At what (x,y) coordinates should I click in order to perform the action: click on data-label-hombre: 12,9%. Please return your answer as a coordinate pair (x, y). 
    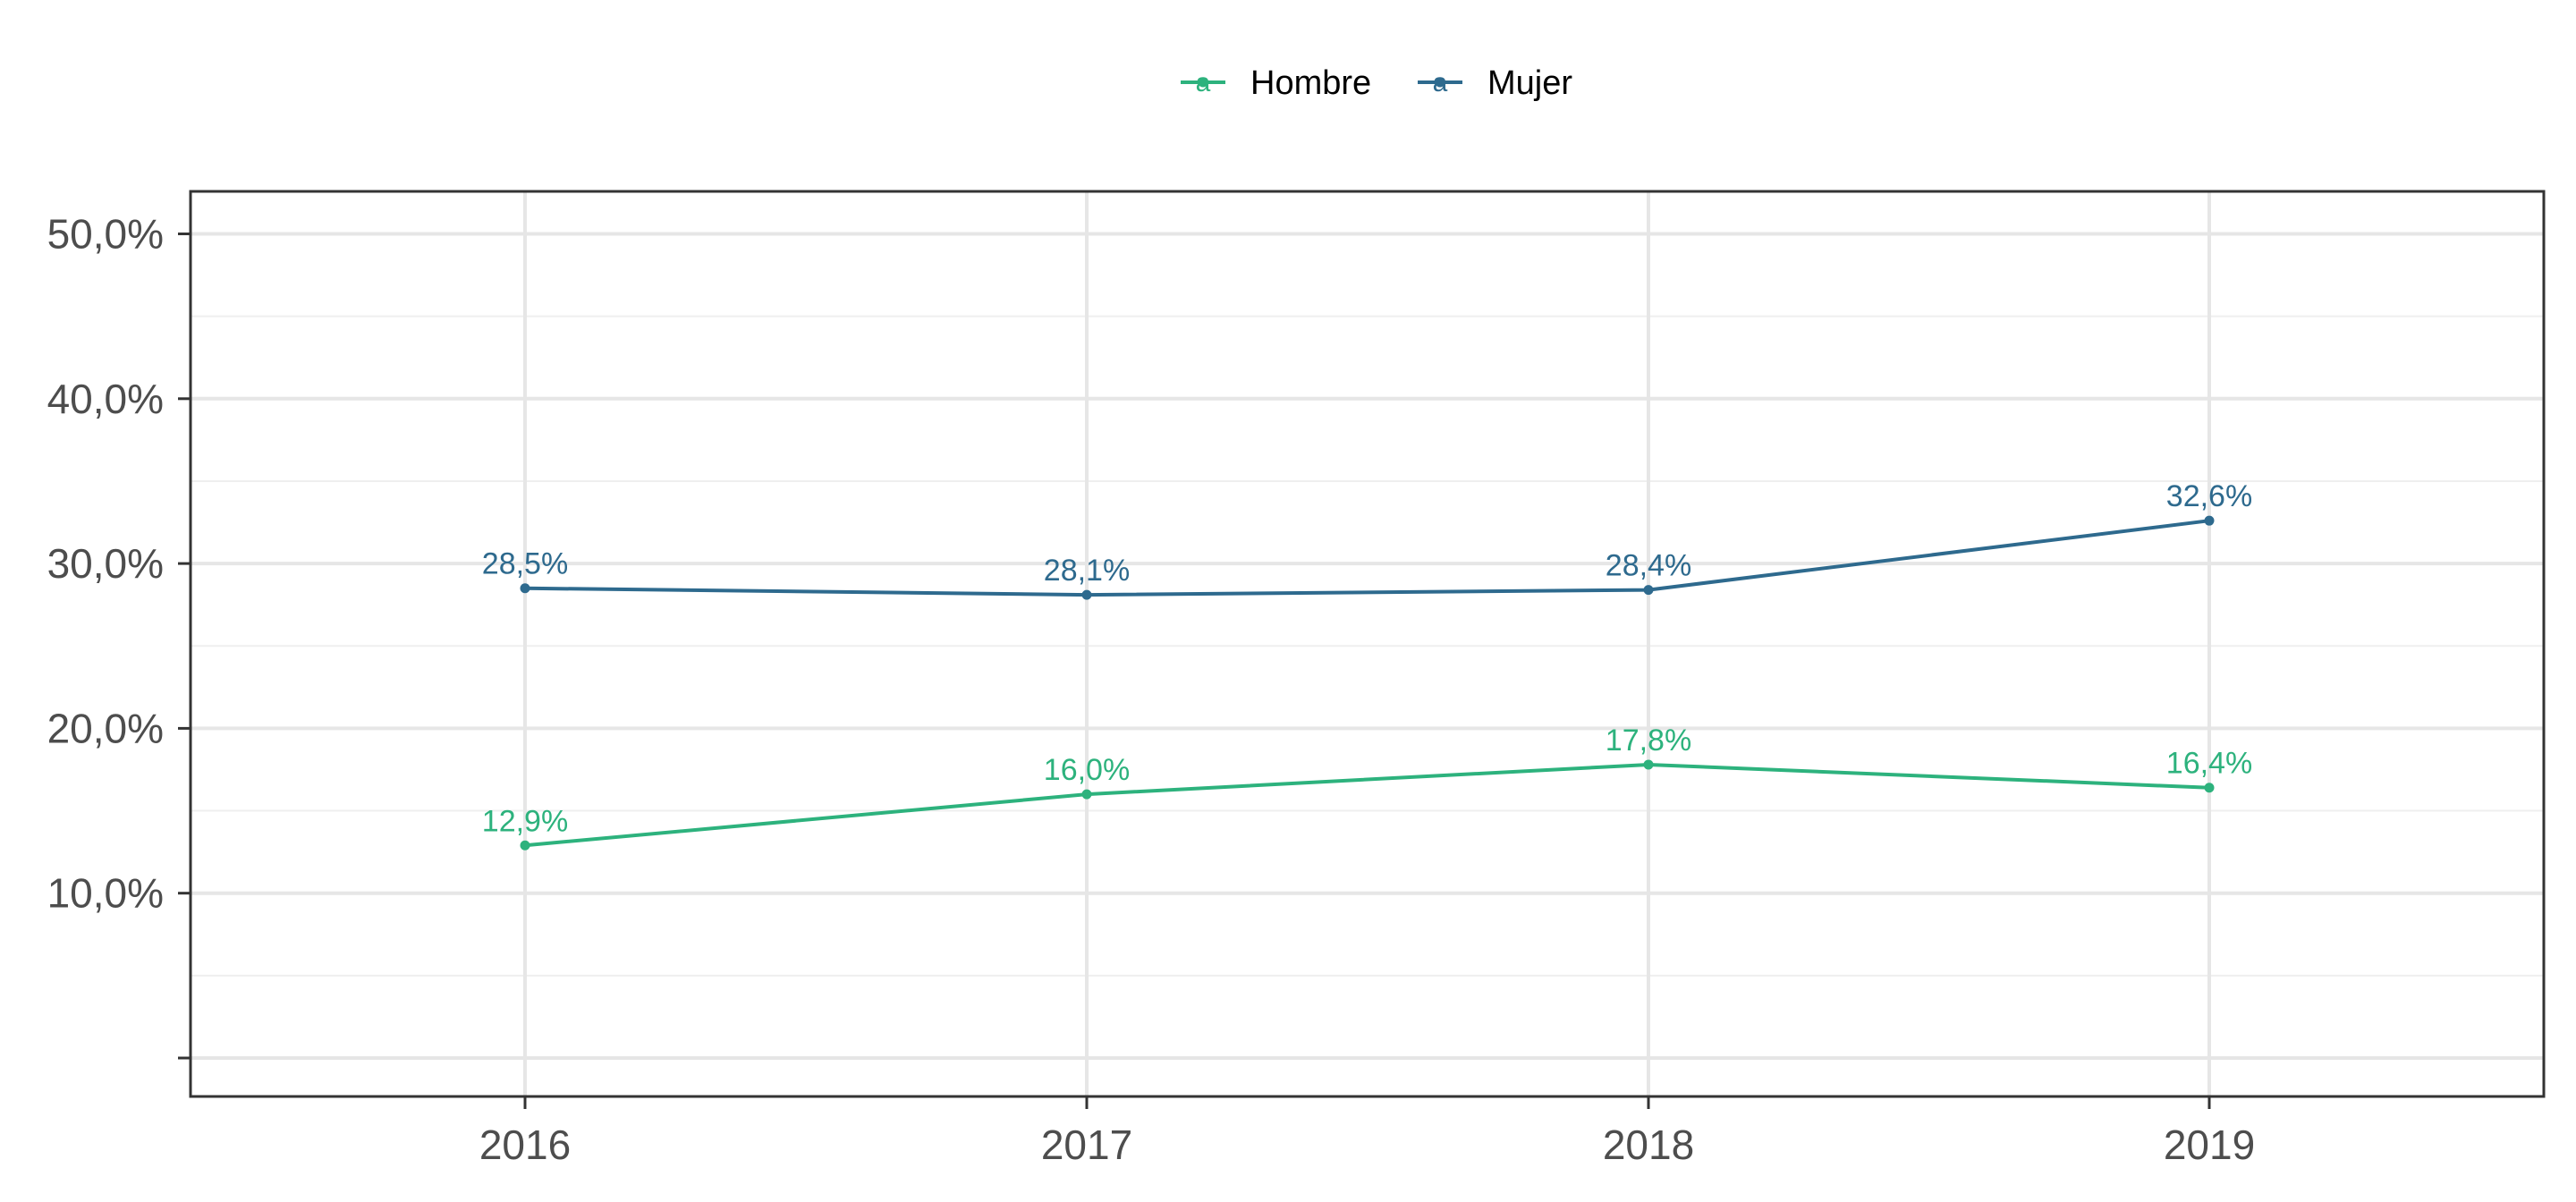
    Looking at the image, I should click on (525, 821).